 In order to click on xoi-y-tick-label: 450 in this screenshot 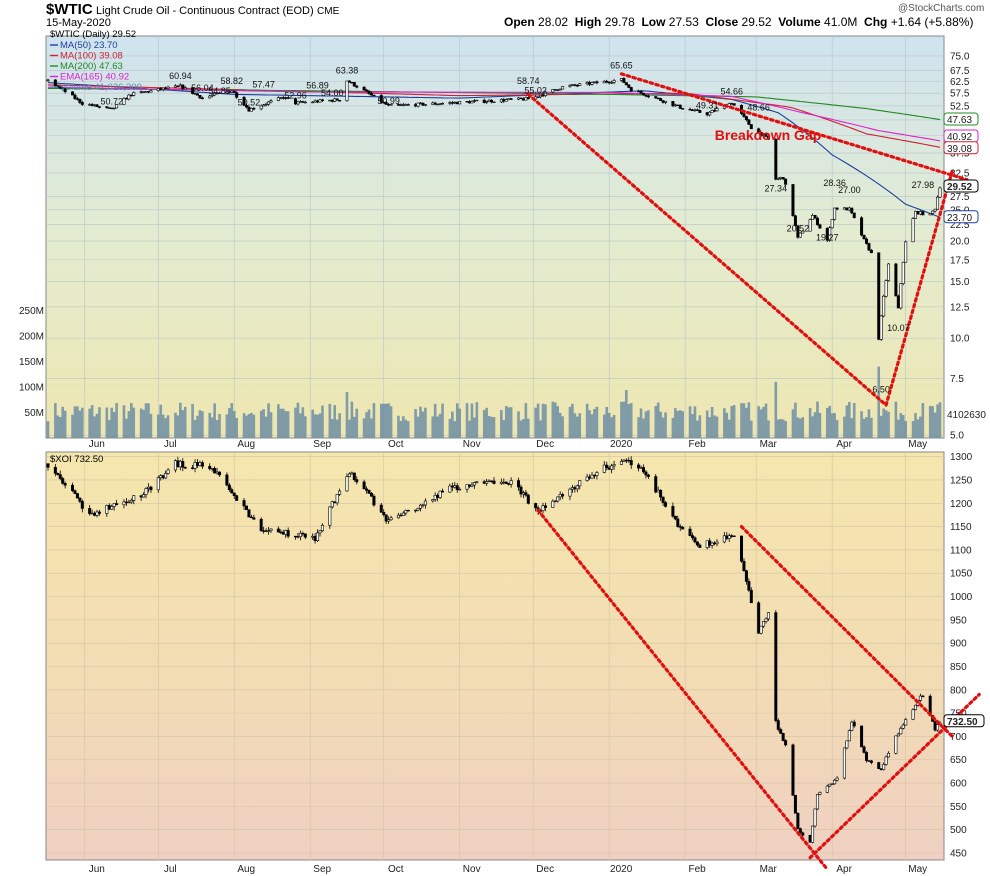, I will do `click(958, 854)`.